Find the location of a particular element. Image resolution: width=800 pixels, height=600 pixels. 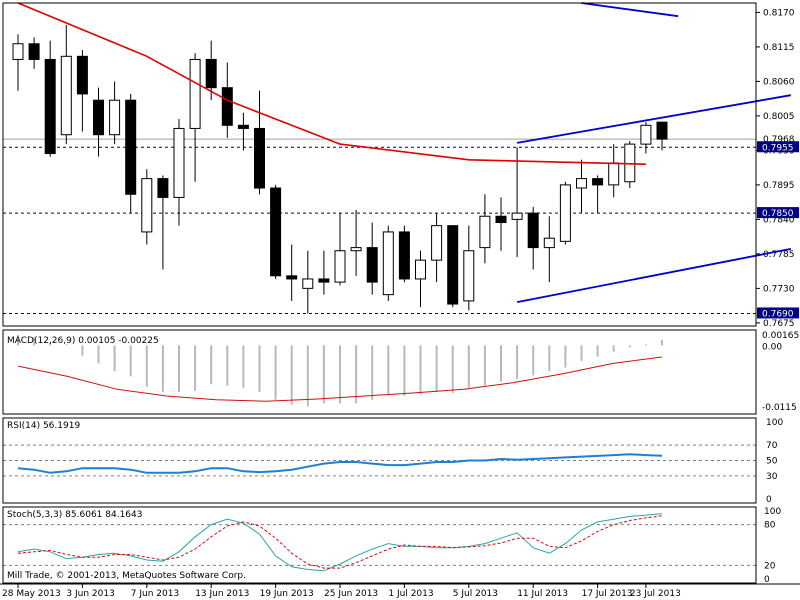

level-price-label: 0.7690 is located at coordinates (778, 314).